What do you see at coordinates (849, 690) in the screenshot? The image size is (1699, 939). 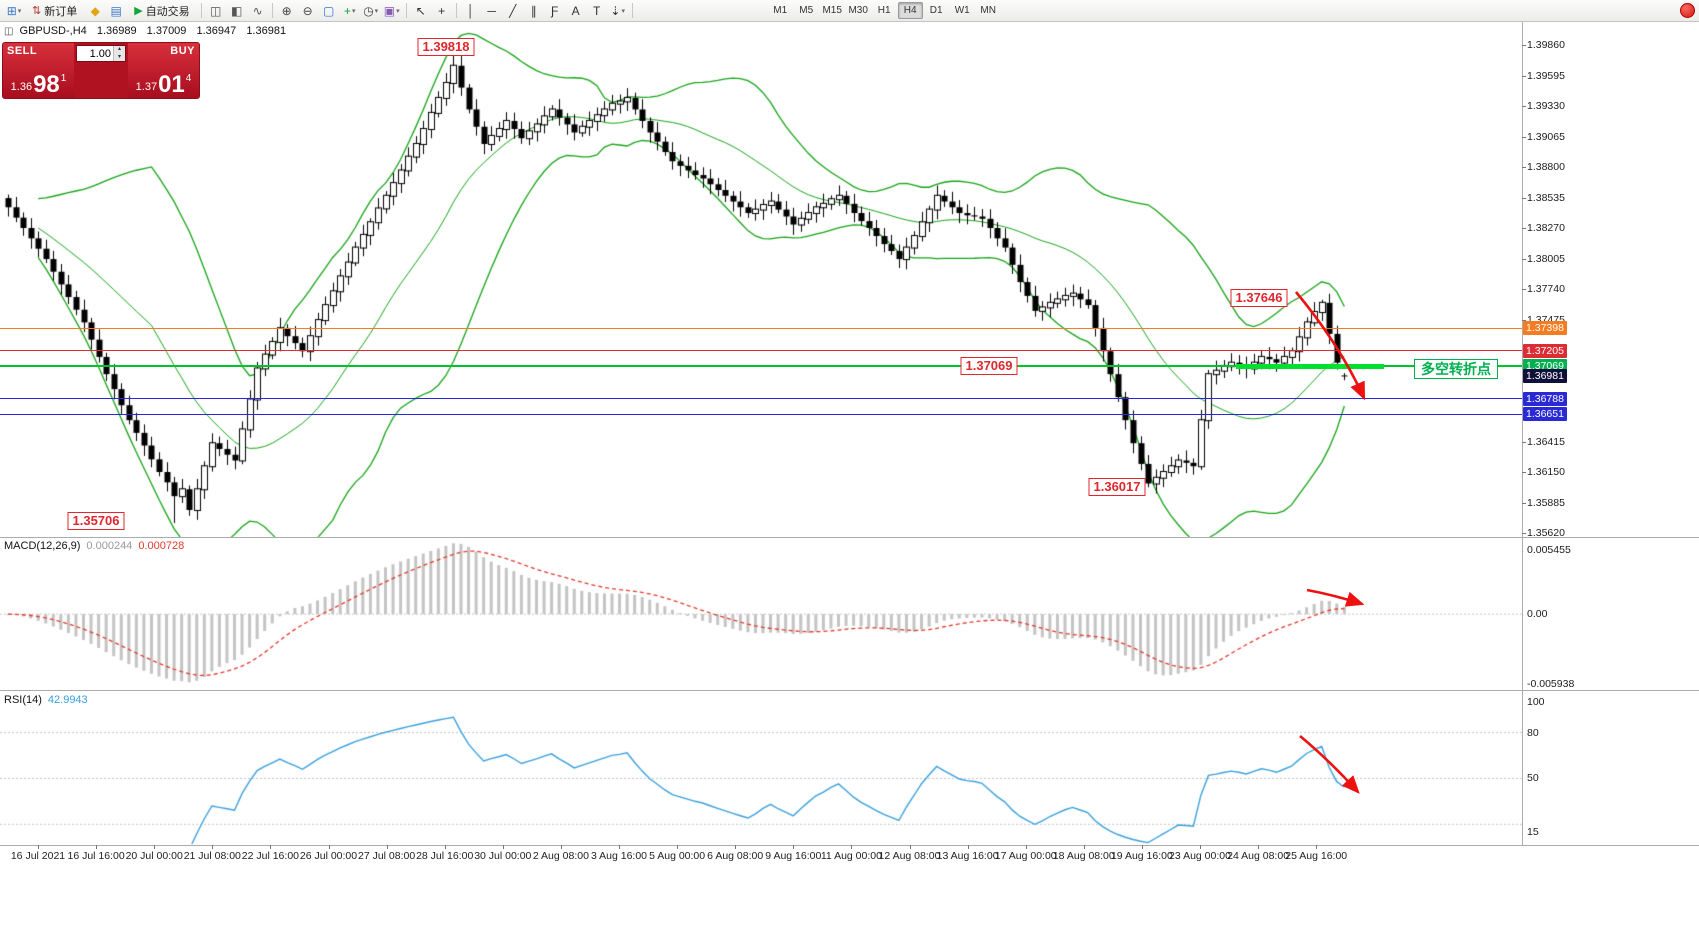 I see `pane-separator-macd-rsi` at bounding box center [849, 690].